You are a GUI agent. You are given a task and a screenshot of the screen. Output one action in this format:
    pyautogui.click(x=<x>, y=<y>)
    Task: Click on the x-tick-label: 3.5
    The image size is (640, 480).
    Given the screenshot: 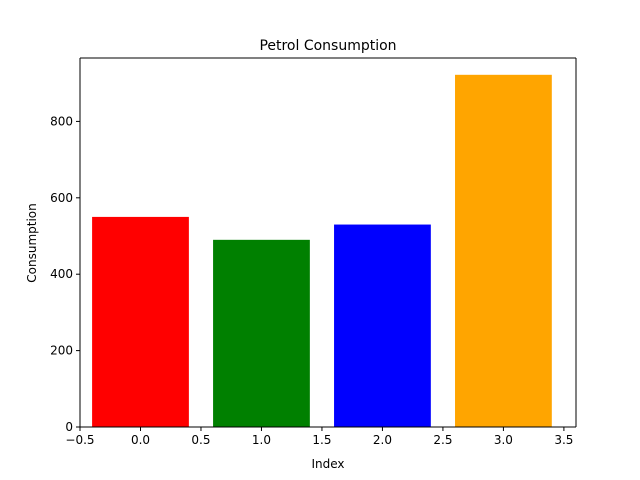 What is the action you would take?
    pyautogui.click(x=563, y=440)
    